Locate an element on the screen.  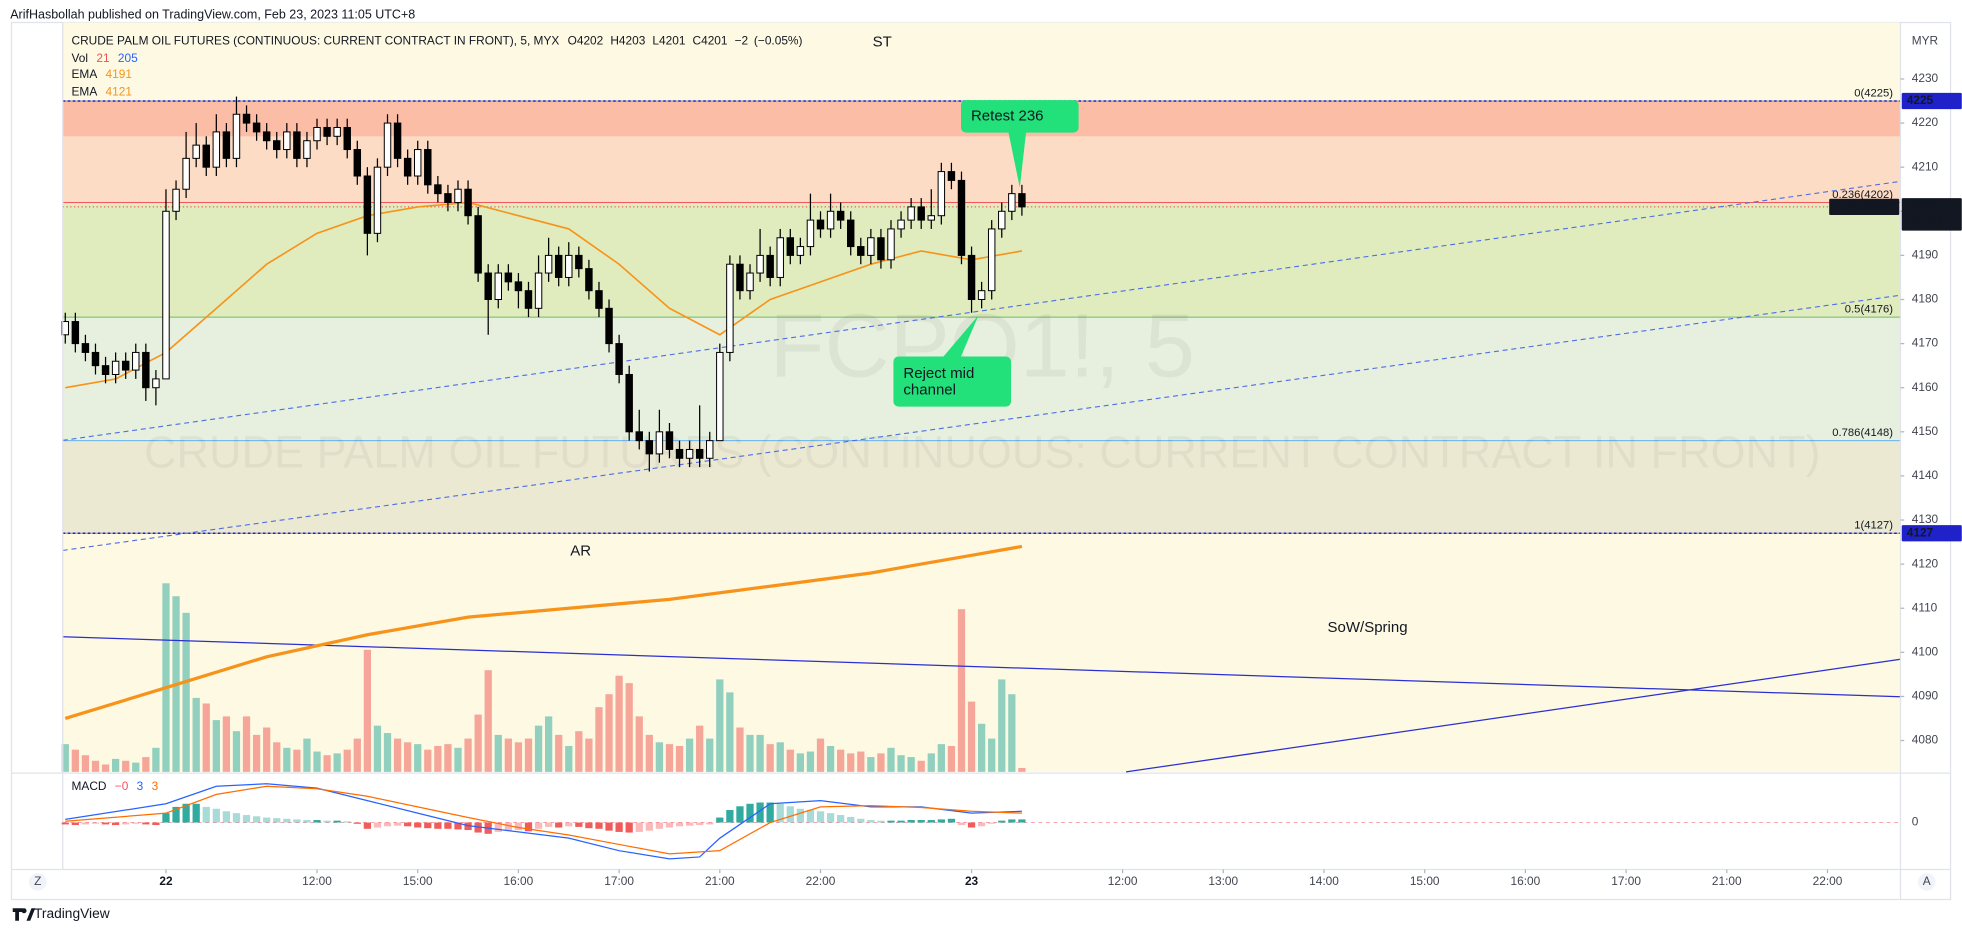
macd-tick-label: 0 is located at coordinates (1915, 822).